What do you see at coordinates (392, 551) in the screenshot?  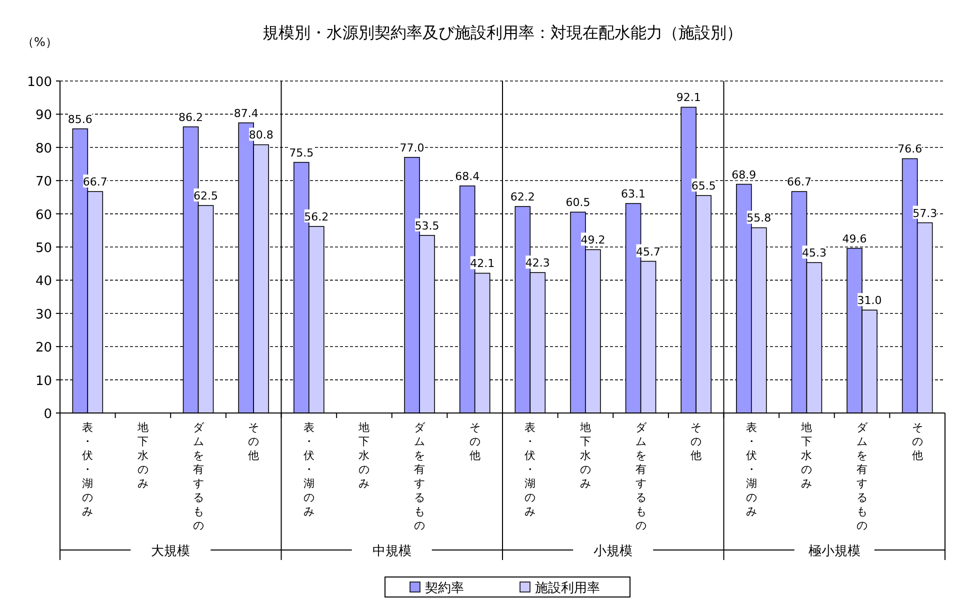 I see `text: 中規模` at bounding box center [392, 551].